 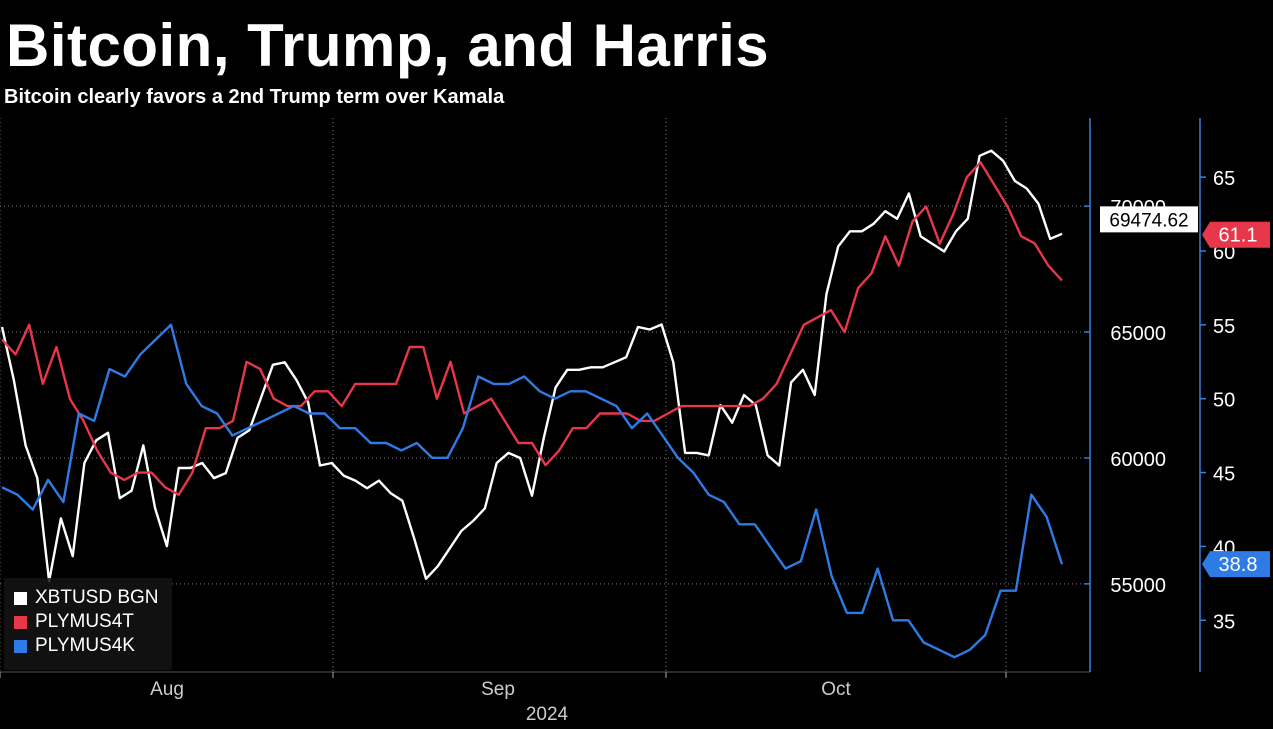 I want to click on x-tick-label-sep: Sep, so click(x=498, y=689).